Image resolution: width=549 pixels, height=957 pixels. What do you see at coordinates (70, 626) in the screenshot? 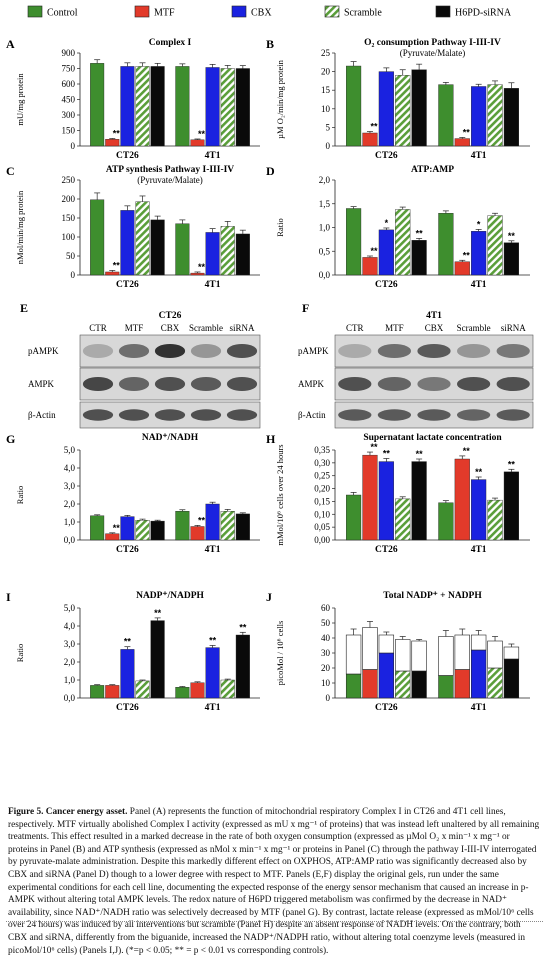
I see `y-tick-label: 4,0` at bounding box center [70, 626].